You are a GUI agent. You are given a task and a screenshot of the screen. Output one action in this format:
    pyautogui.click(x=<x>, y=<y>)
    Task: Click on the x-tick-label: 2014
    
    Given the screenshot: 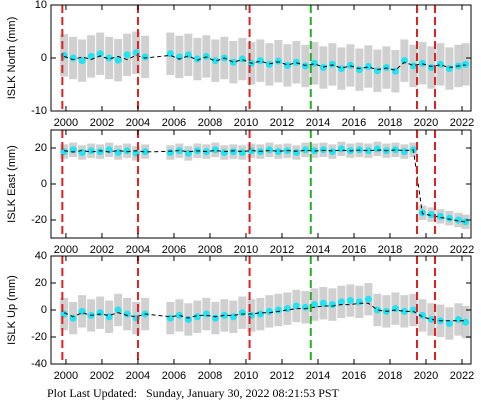 What is the action you would take?
    pyautogui.click(x=318, y=250)
    